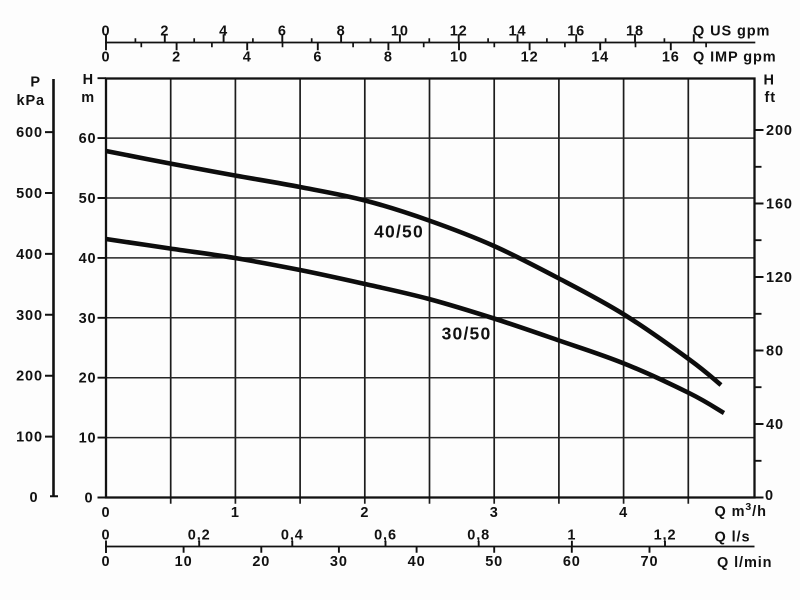 This screenshot has height=600, width=800. I want to click on svg-text: 160, so click(779, 205).